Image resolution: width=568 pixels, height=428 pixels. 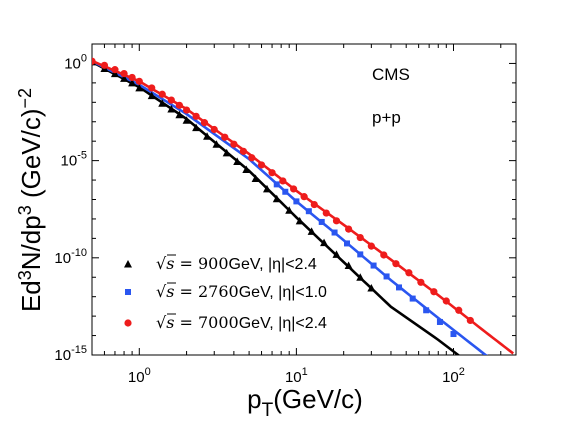 I want to click on legend-marker-triangle, so click(x=128, y=264).